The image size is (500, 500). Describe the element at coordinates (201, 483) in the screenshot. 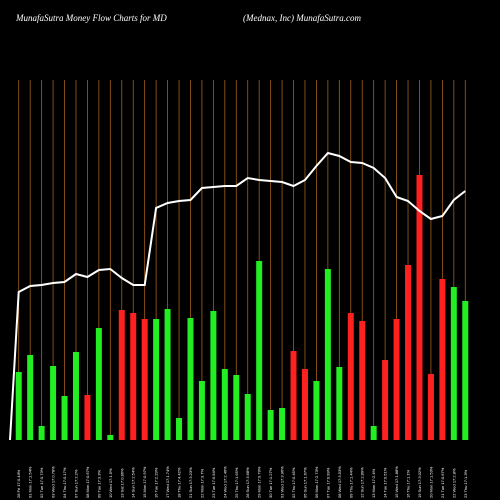

I see `x-tick-label: 22 Mon 17:3.7%` at that location.